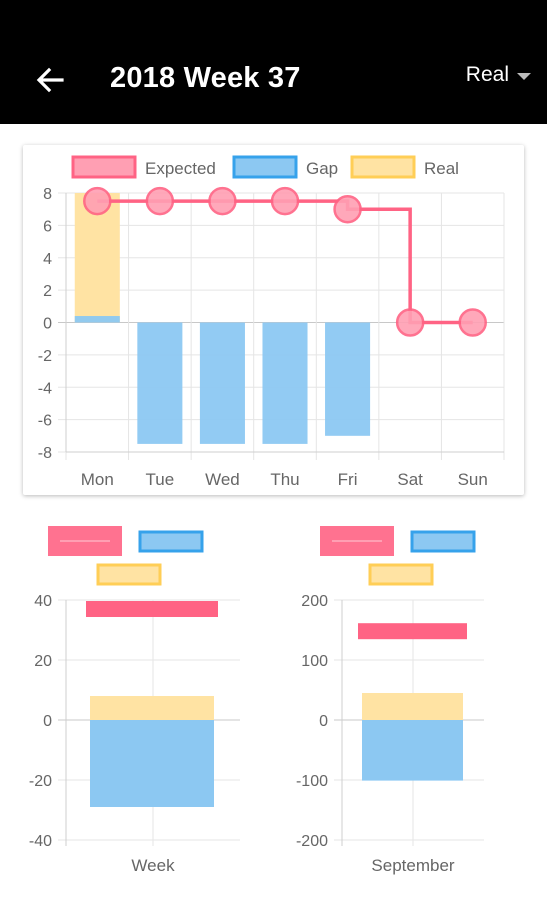 The height and width of the screenshot is (900, 547). I want to click on y-tick-label: -40, so click(40, 841).